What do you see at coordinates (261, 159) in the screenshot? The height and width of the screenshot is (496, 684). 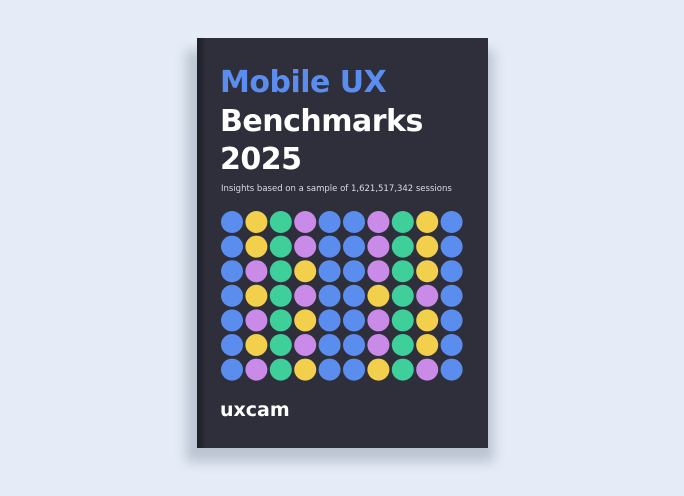 I see `title-line: 2025` at bounding box center [261, 159].